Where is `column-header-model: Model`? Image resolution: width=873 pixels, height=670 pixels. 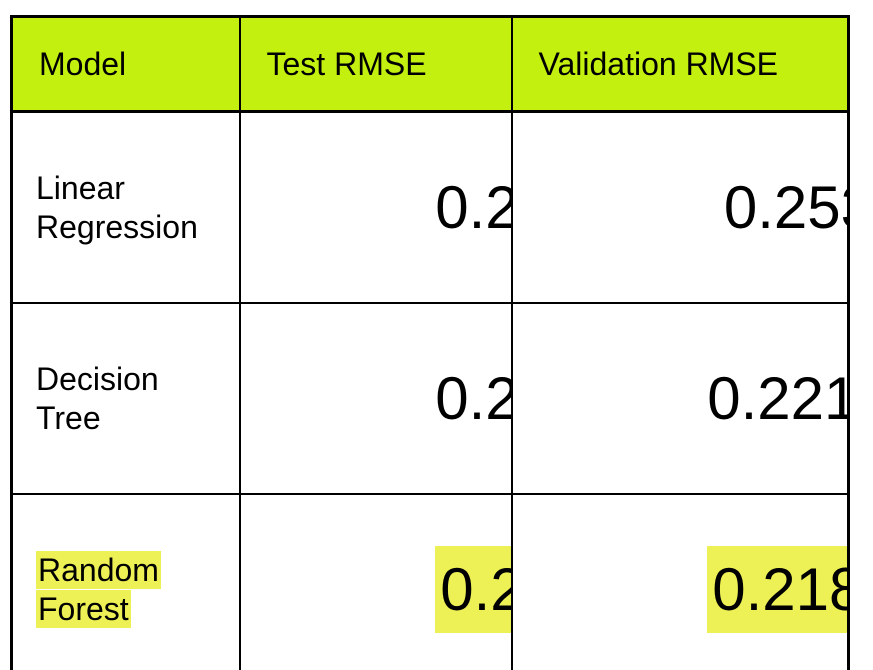
column-header-model: Model is located at coordinates (125, 64).